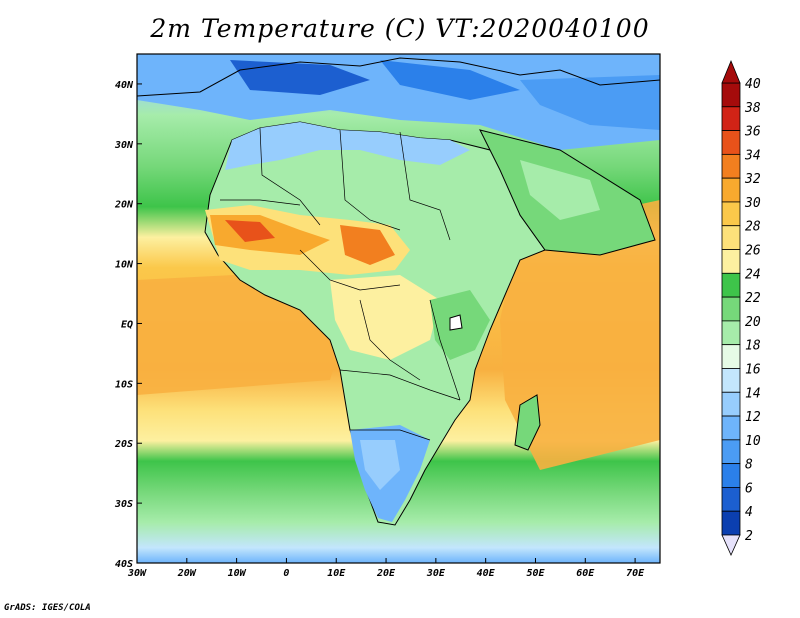  Describe the element at coordinates (731, 71) in the screenshot. I see `colorbar-max-arrow` at that location.